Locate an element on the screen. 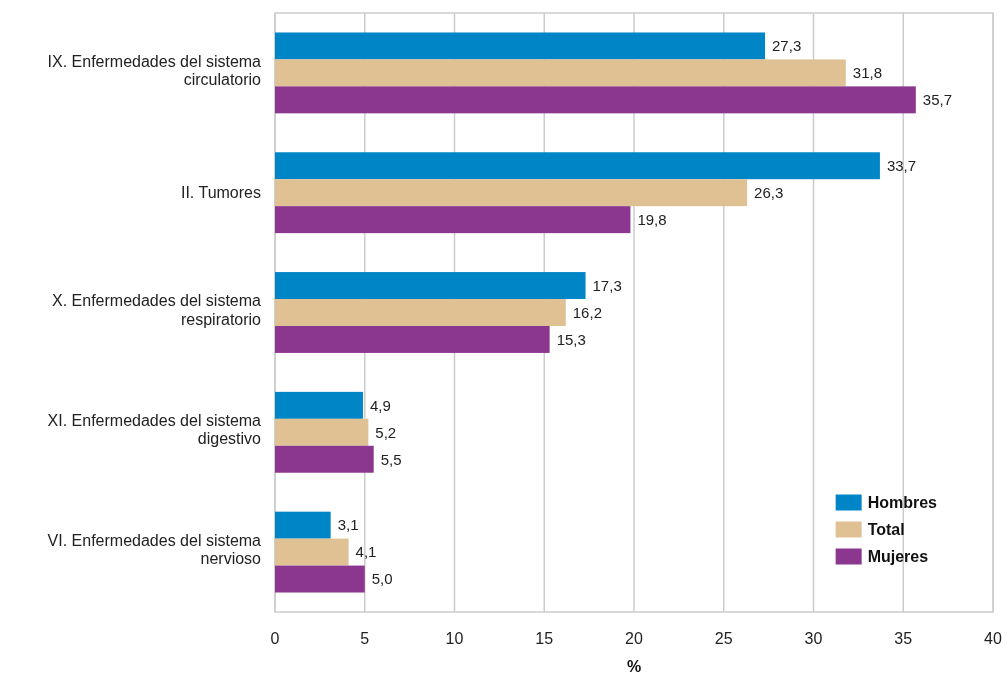 The image size is (1007, 678). data-label: 33,7 is located at coordinates (901, 165).